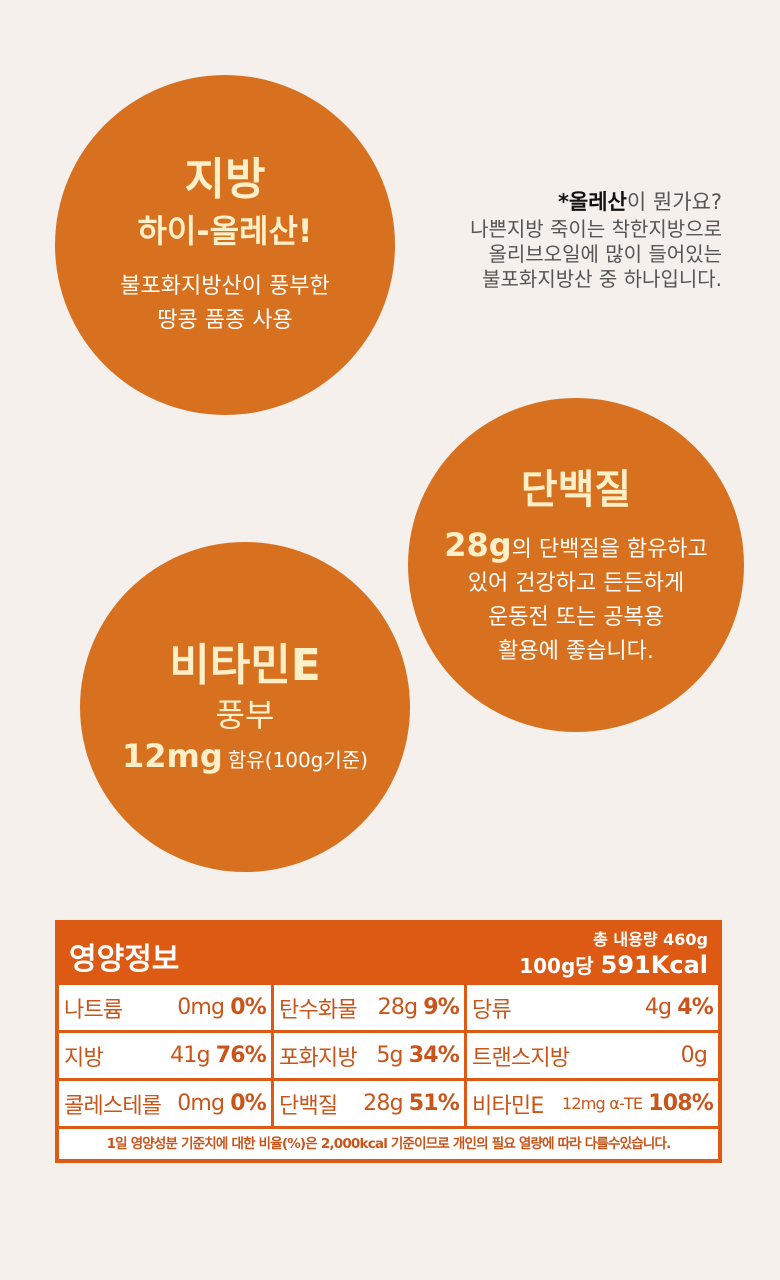  I want to click on nutrient-cell: 비타민E 12mg α-TE 108%, so click(592, 1103).